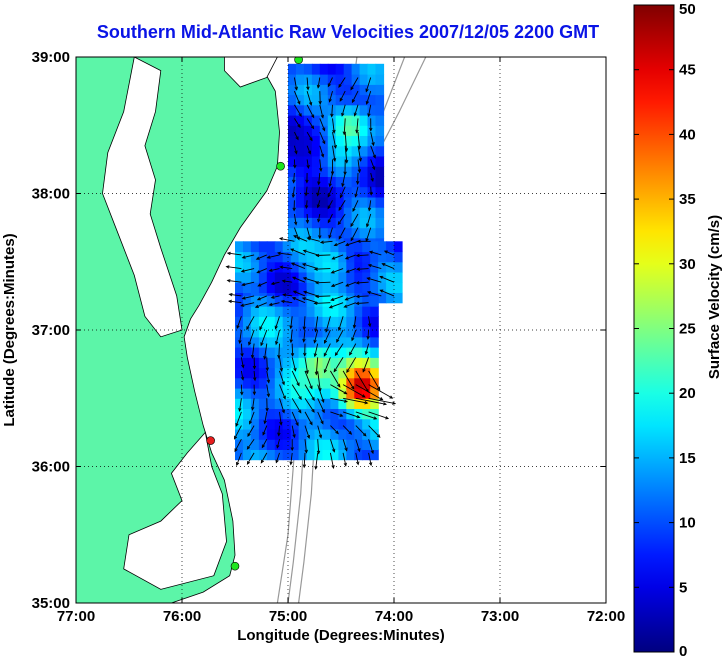 This screenshot has height=659, width=724. What do you see at coordinates (683, 651) in the screenshot?
I see `colorbar-tick-label: 0` at bounding box center [683, 651].